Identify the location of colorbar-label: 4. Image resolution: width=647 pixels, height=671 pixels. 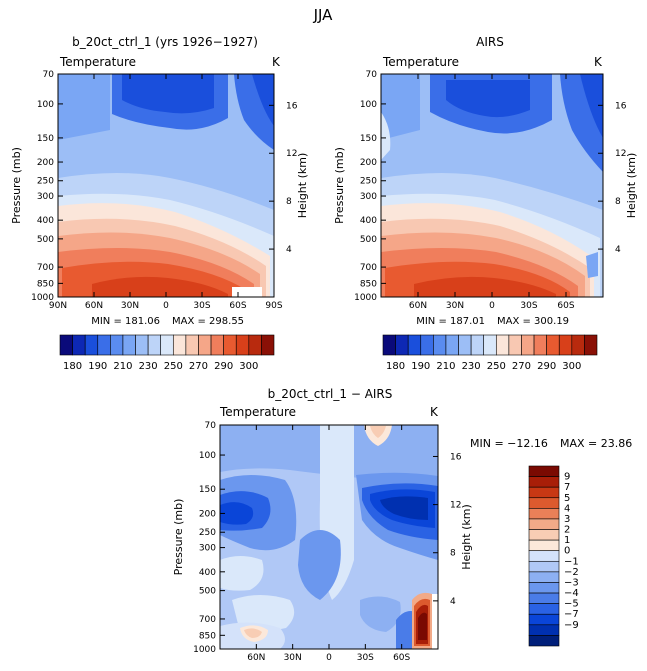
(567, 508).